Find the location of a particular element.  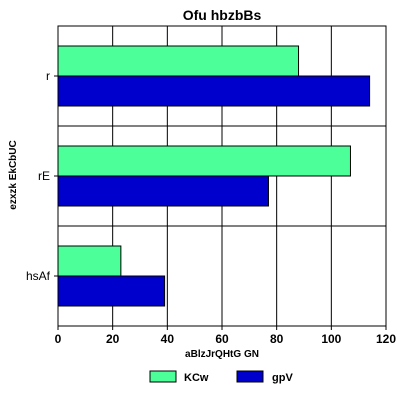

x-tick-label-5: 100 is located at coordinates (331, 339).